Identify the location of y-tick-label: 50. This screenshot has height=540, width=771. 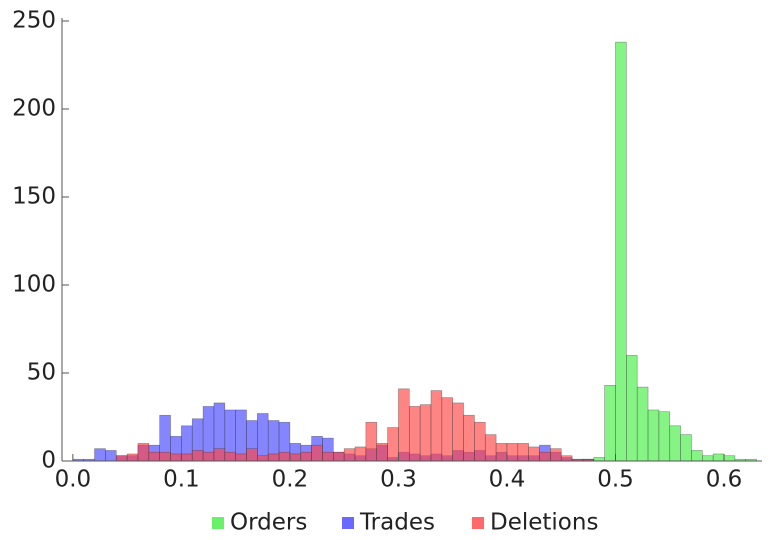
(41, 373).